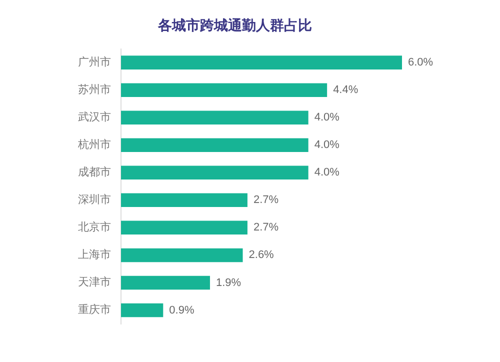 The image size is (500, 362). I want to click on data-label: 6.0%, so click(421, 62).